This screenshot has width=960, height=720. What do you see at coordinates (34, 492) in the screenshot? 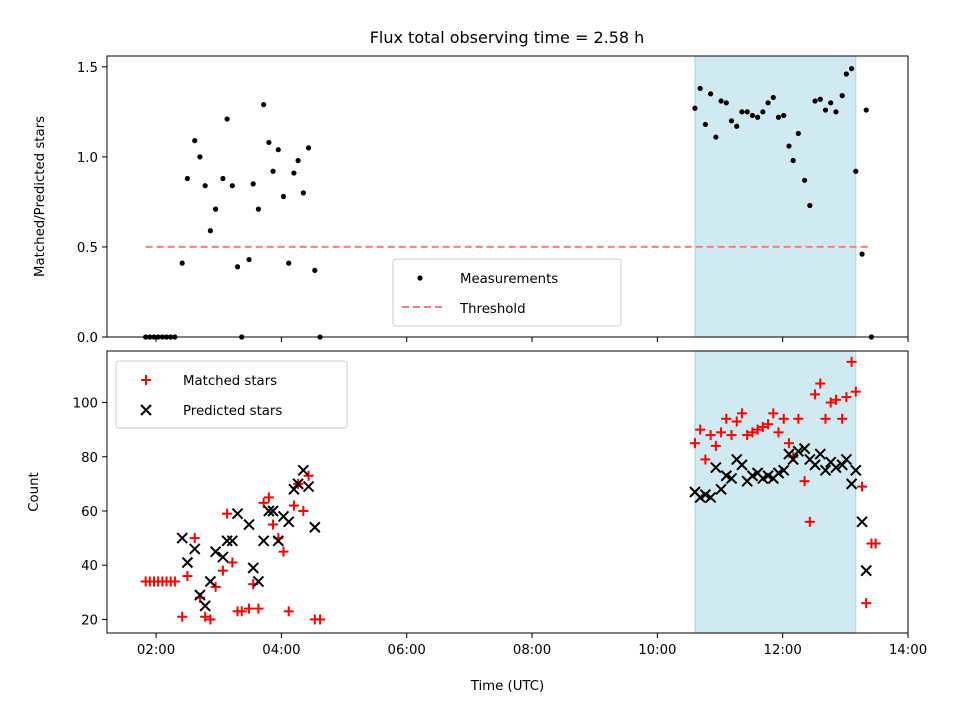
I see `y-axis-label: Count` at bounding box center [34, 492].